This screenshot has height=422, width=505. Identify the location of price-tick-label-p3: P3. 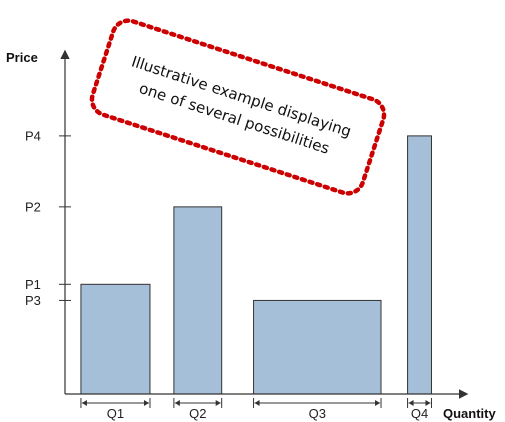
(33, 300).